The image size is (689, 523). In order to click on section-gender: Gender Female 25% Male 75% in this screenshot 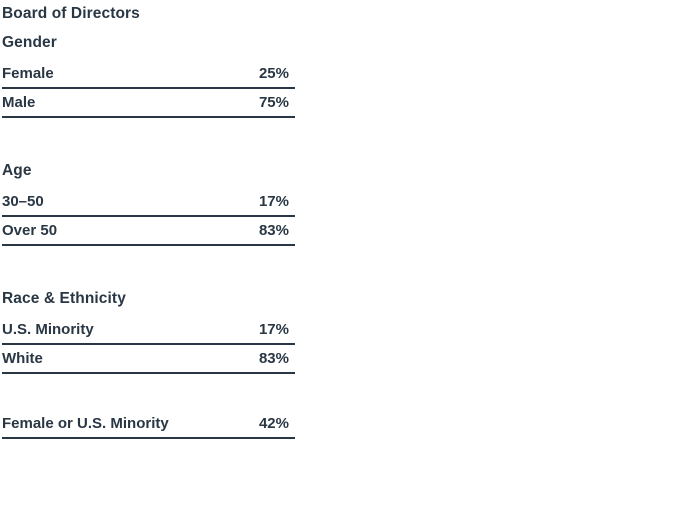, I will do `click(148, 75)`.